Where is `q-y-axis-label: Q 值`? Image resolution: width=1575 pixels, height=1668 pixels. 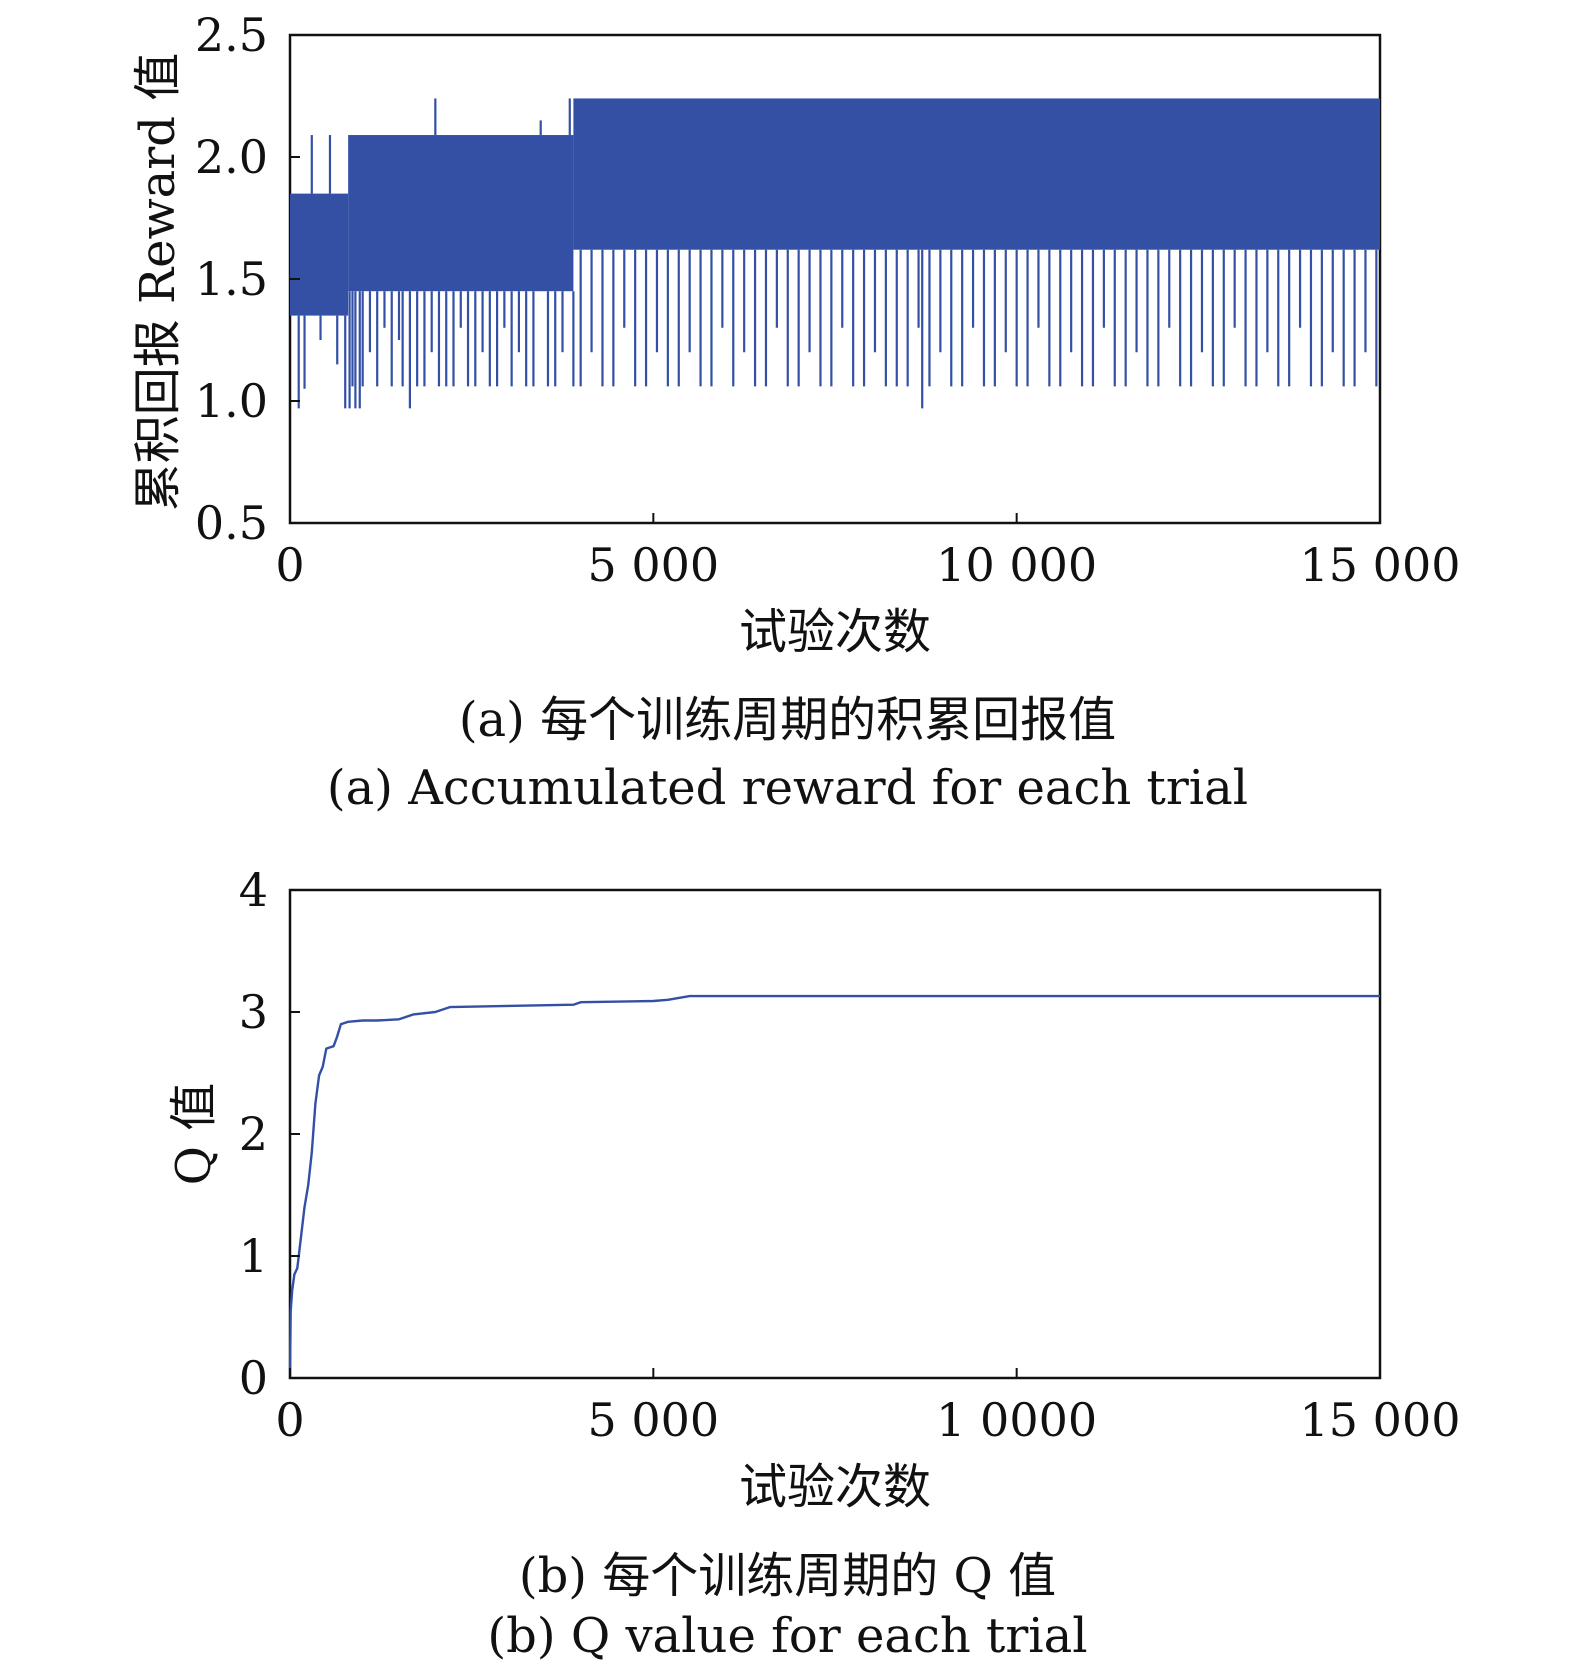 q-y-axis-label: Q 值 is located at coordinates (194, 1134).